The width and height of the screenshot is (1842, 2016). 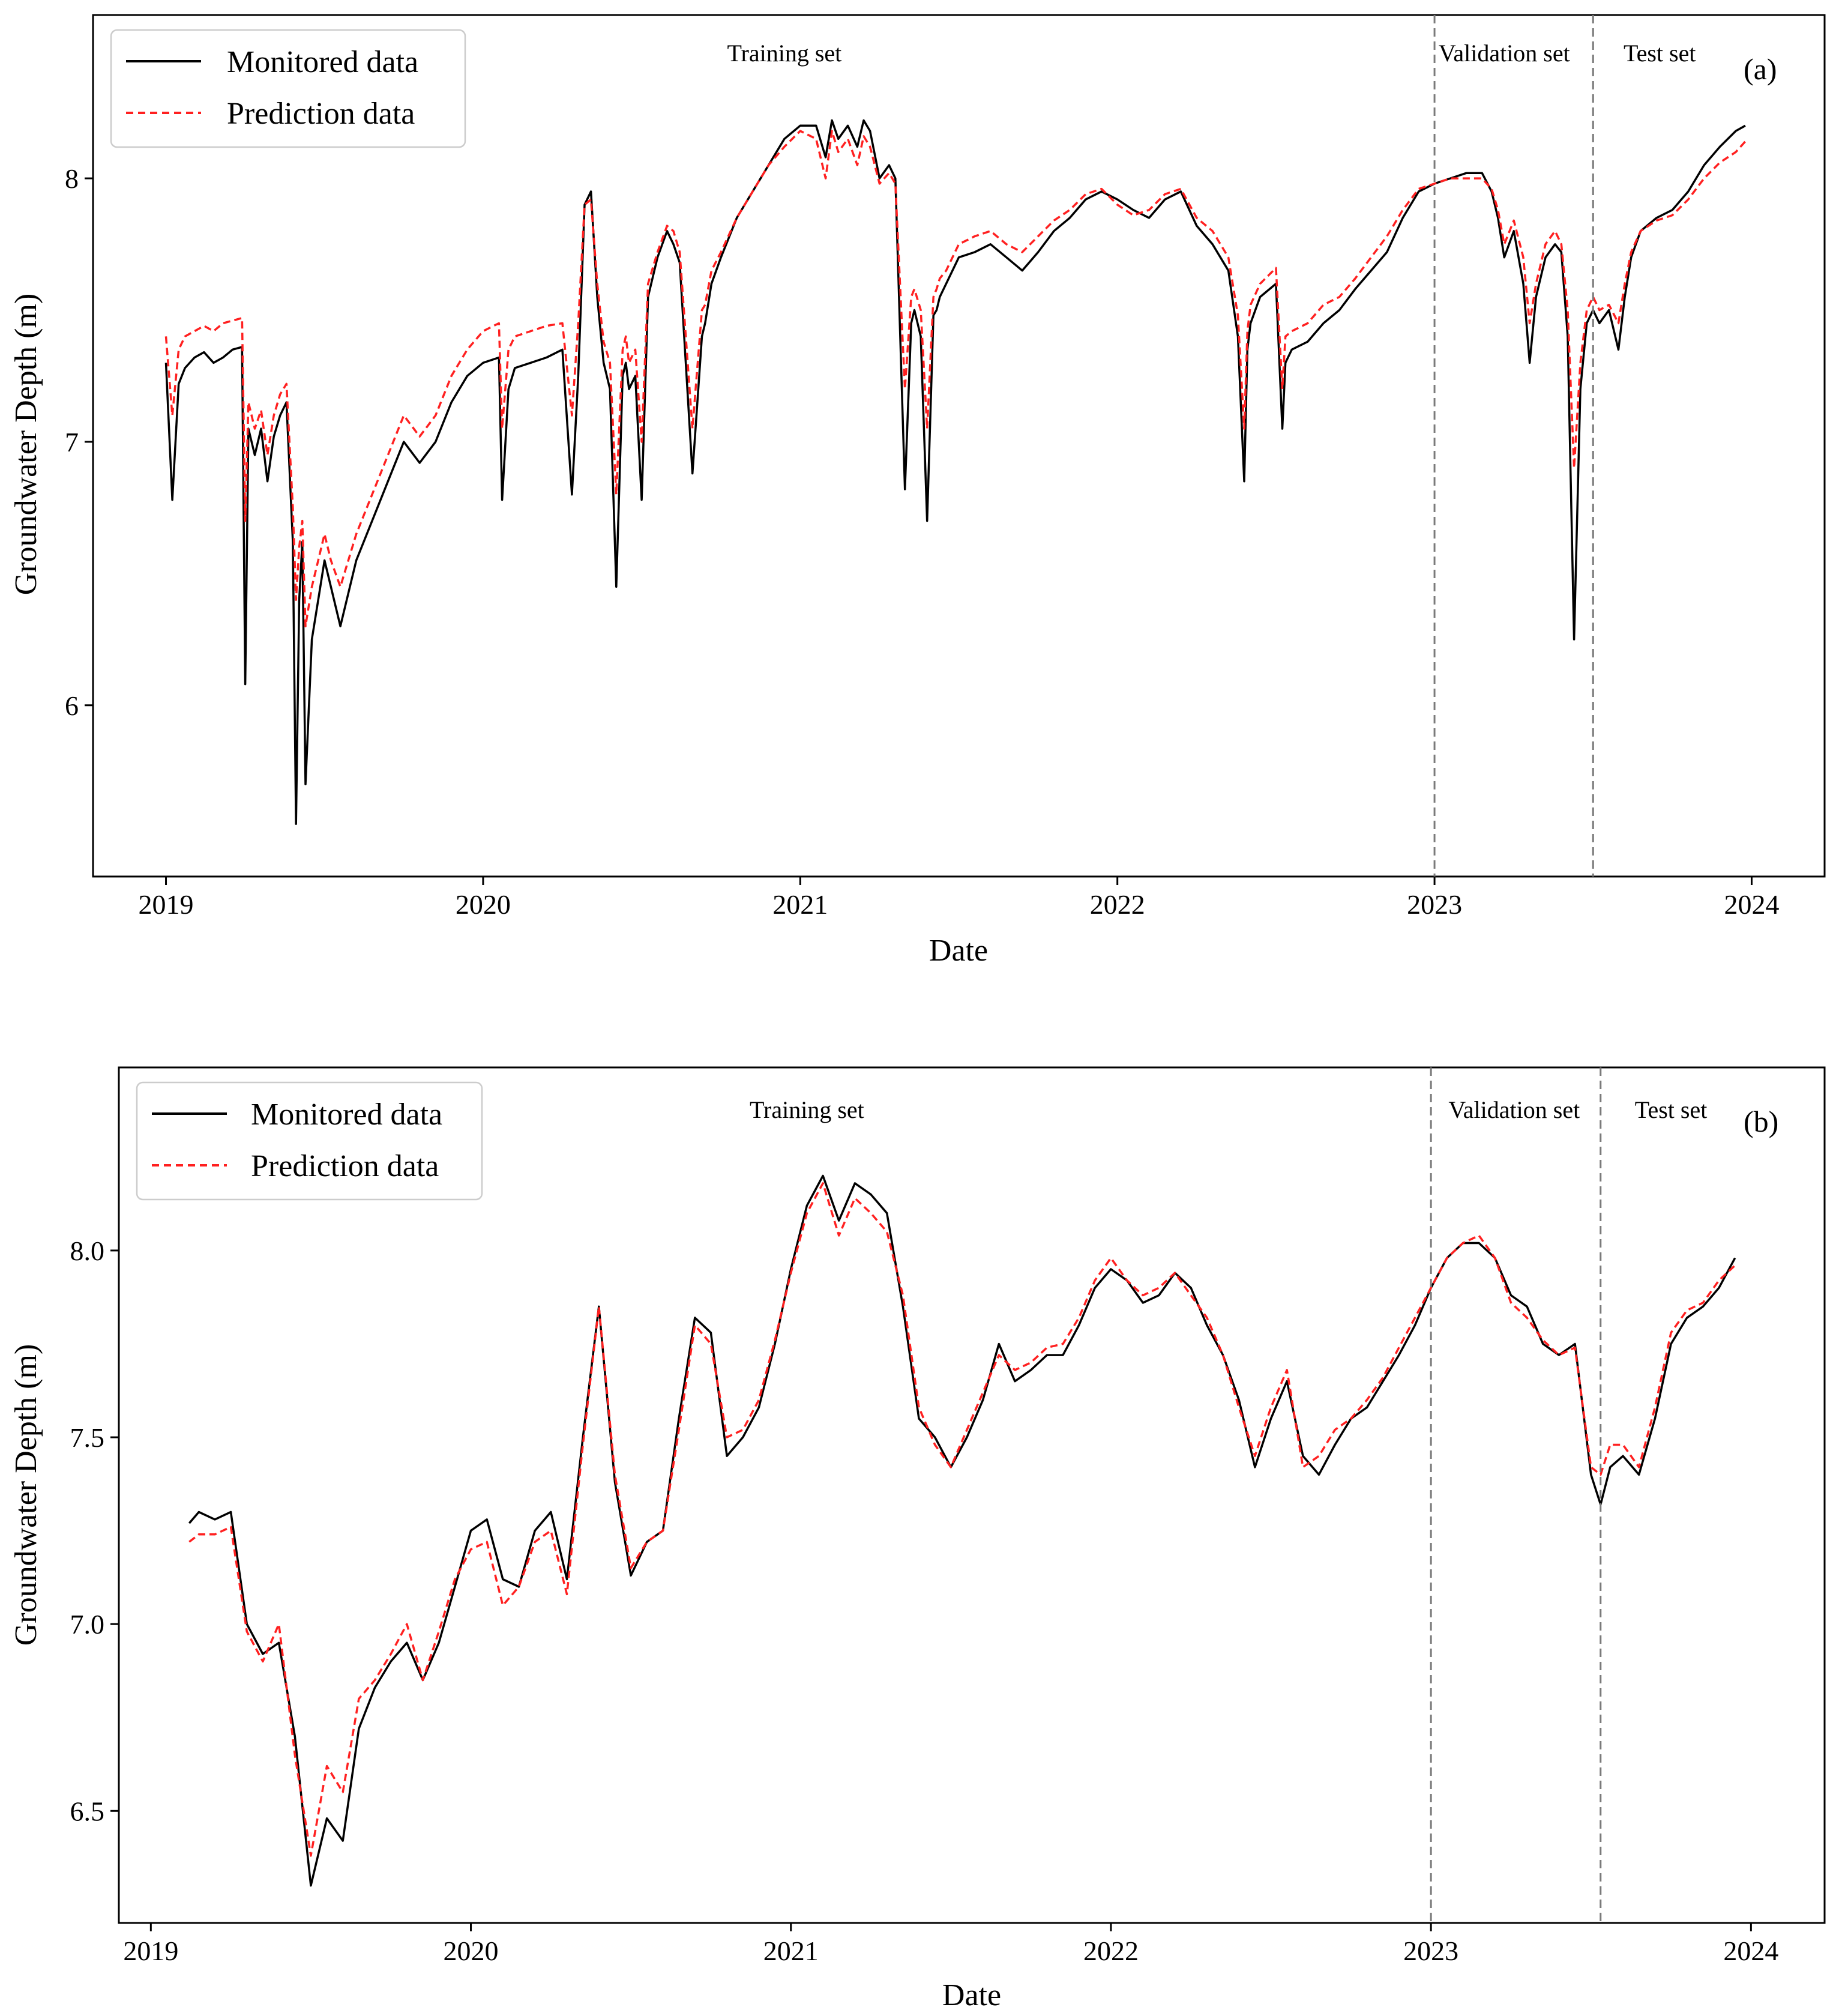 I want to click on region-label-b-0: Training set, so click(x=807, y=1110).